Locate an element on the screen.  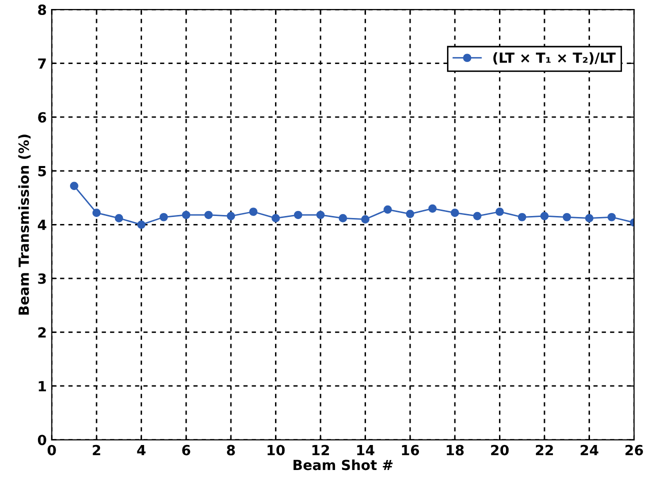
y-tick-label: 7 is located at coordinates (42, 63).